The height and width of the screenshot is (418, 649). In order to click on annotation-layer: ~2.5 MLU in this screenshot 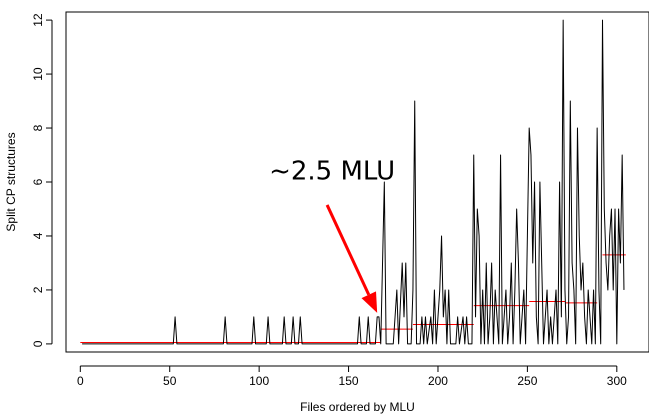, I will do `click(332, 234)`.